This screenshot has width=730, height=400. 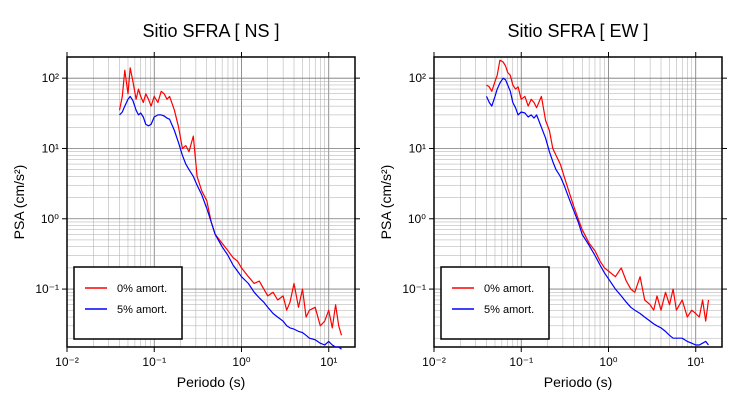 What do you see at coordinates (210, 31) in the screenshot?
I see `chart-title: Sitio SFRA [ NS ]` at bounding box center [210, 31].